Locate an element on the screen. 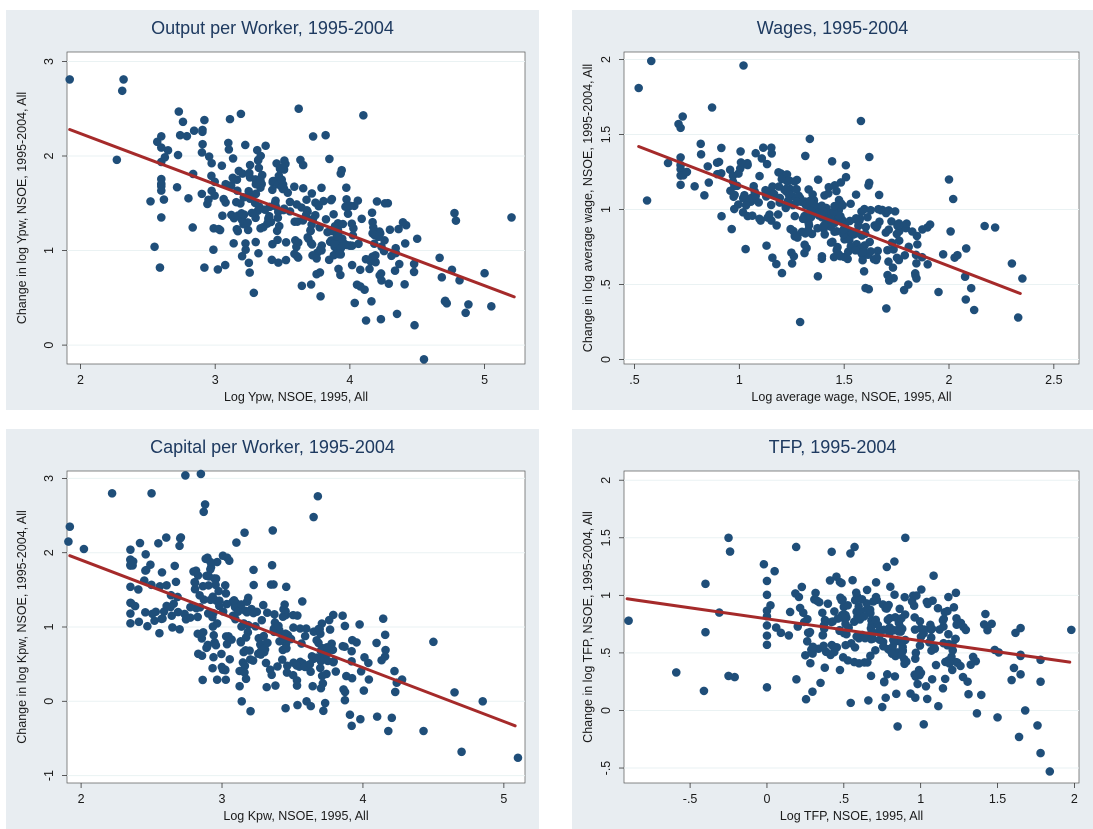 Image resolution: width=1093 pixels, height=829 pixels. x-tick-label: 0 is located at coordinates (766, 799).